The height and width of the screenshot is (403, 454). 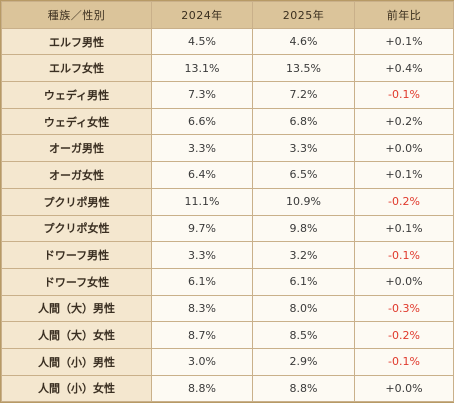 I want to click on value-2025: 10.9%, so click(x=303, y=201).